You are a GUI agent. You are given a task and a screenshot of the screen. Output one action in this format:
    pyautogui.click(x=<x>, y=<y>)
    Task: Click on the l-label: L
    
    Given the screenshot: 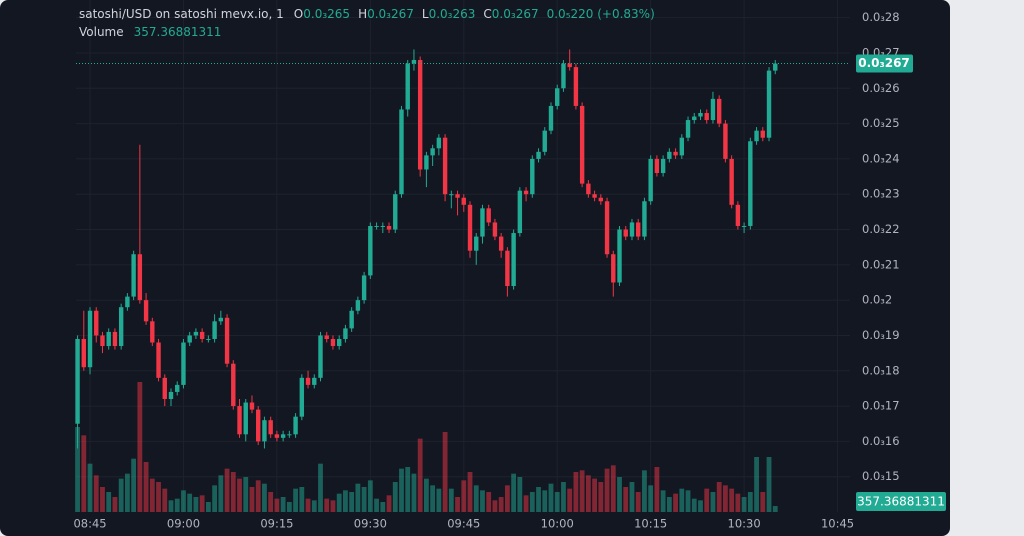 What is the action you would take?
    pyautogui.click(x=425, y=14)
    